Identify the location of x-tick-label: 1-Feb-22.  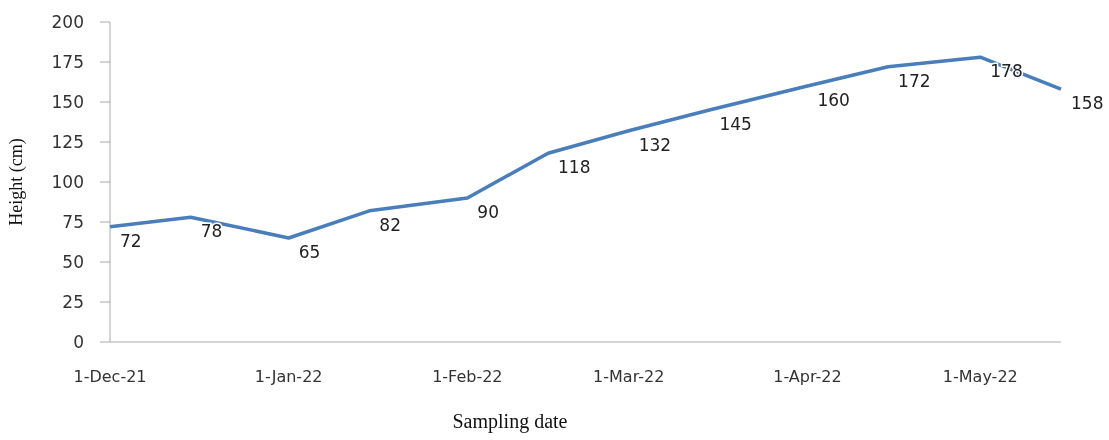
(467, 376).